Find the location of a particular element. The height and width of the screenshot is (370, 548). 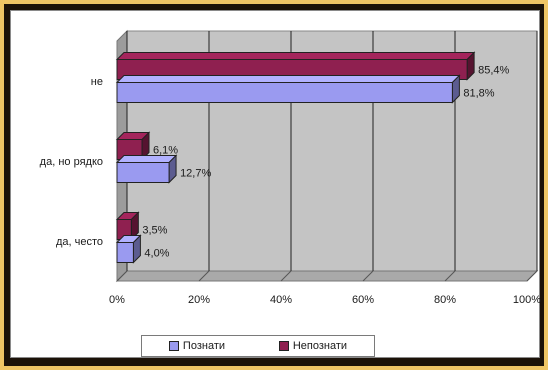

legend-item-series-1: Непознати is located at coordinates (313, 346).